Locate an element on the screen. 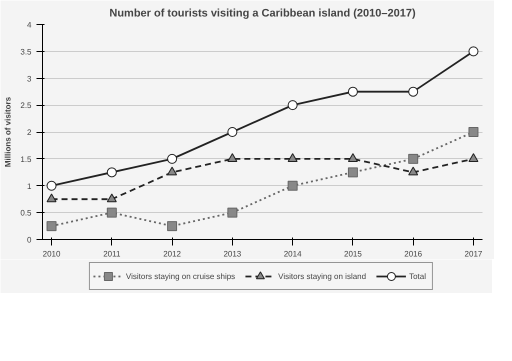 The height and width of the screenshot is (361, 512). x-tick-label: 2012 is located at coordinates (172, 254).